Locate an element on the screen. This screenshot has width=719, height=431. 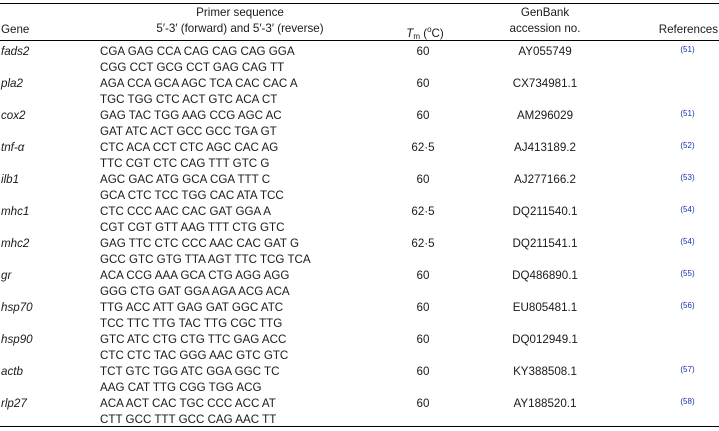
header-tm-open: ( is located at coordinates (423, 33).